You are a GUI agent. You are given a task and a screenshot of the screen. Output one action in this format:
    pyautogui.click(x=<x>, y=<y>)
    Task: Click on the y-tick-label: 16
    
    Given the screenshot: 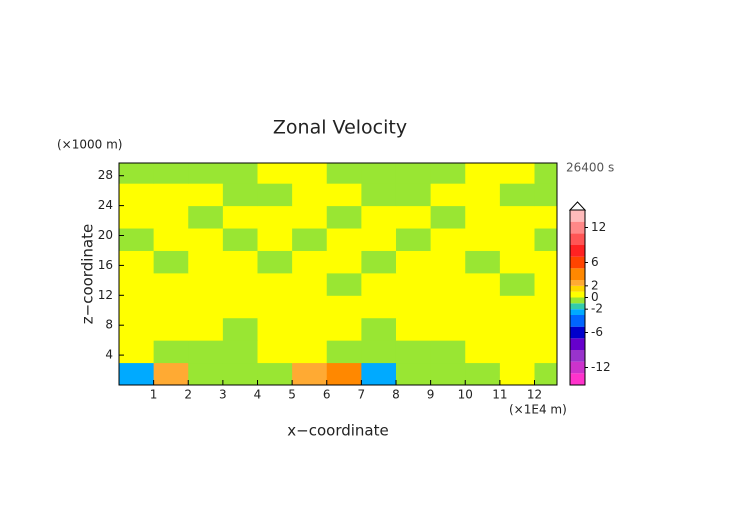 What is the action you would take?
    pyautogui.click(x=105, y=265)
    